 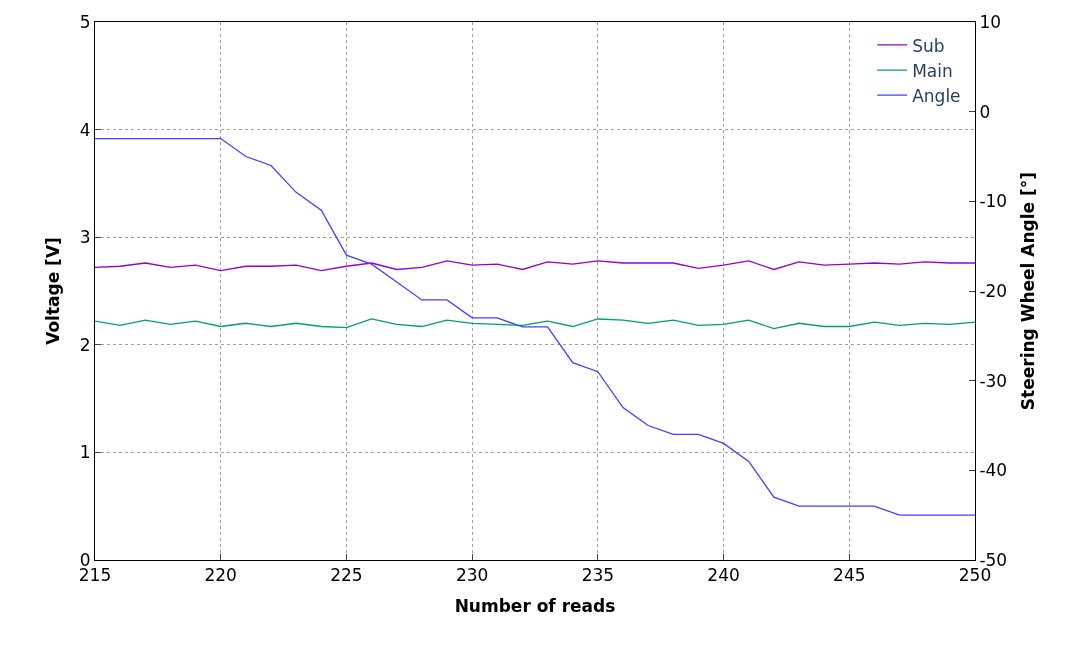 I want to click on y-tick-label: 1, so click(x=85, y=452).